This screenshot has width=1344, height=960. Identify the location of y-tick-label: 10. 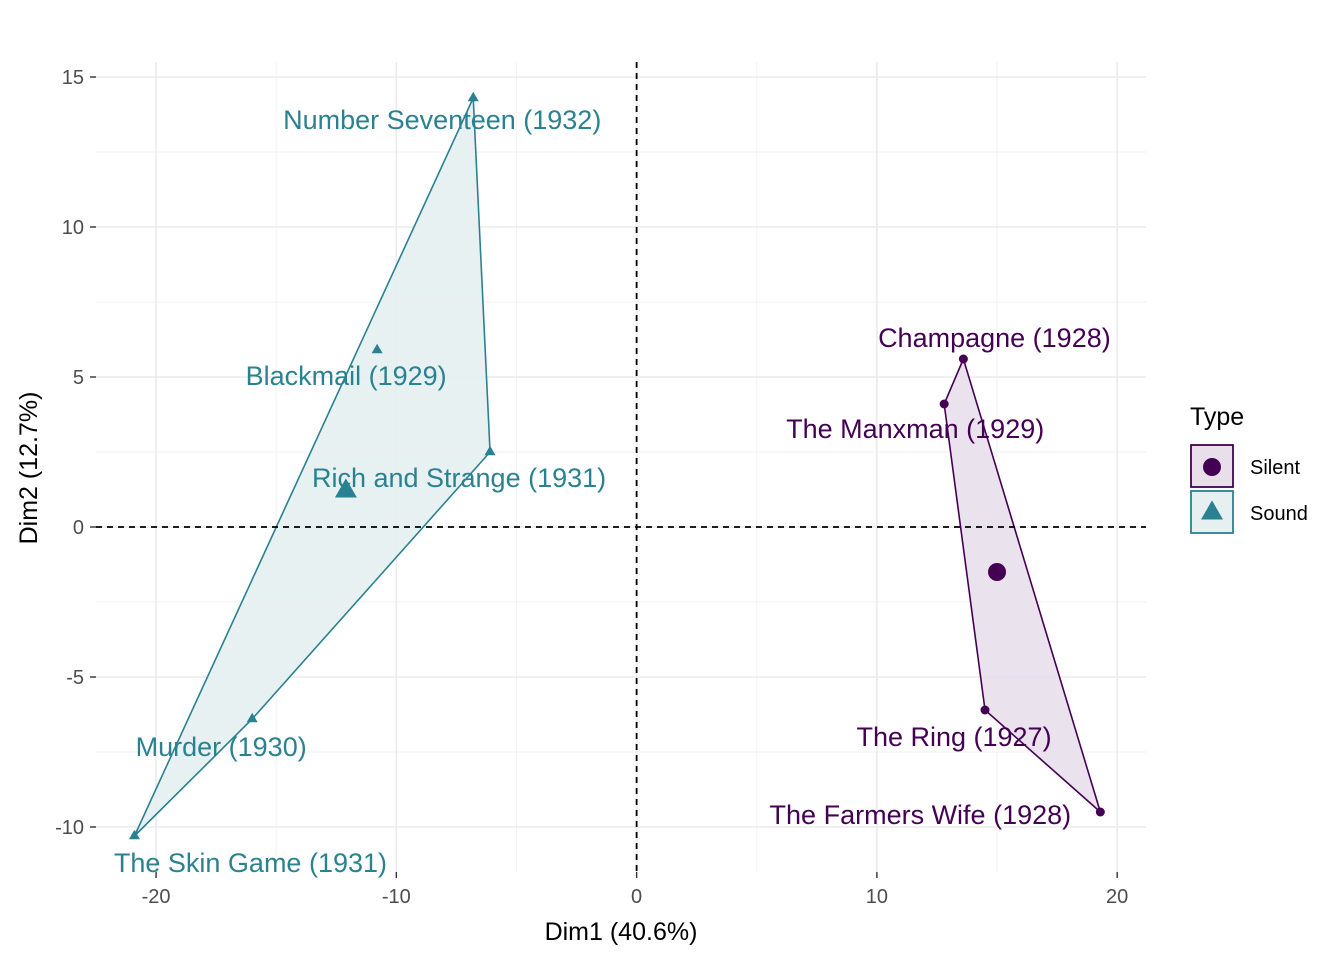
(73, 228).